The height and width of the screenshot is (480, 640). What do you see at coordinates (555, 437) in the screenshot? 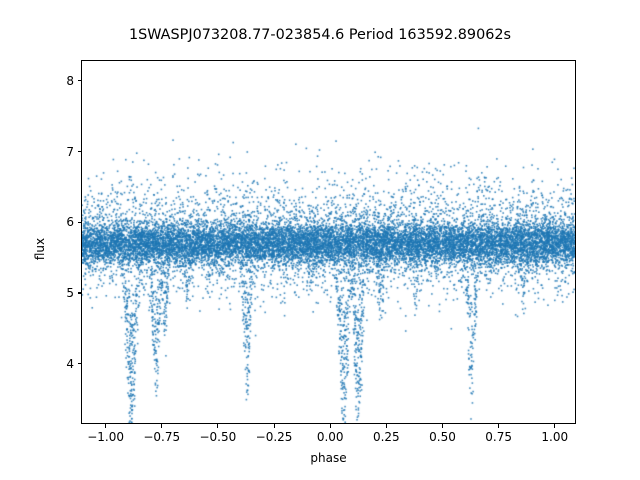
I see `x-tick-label: 1.00` at bounding box center [555, 437].